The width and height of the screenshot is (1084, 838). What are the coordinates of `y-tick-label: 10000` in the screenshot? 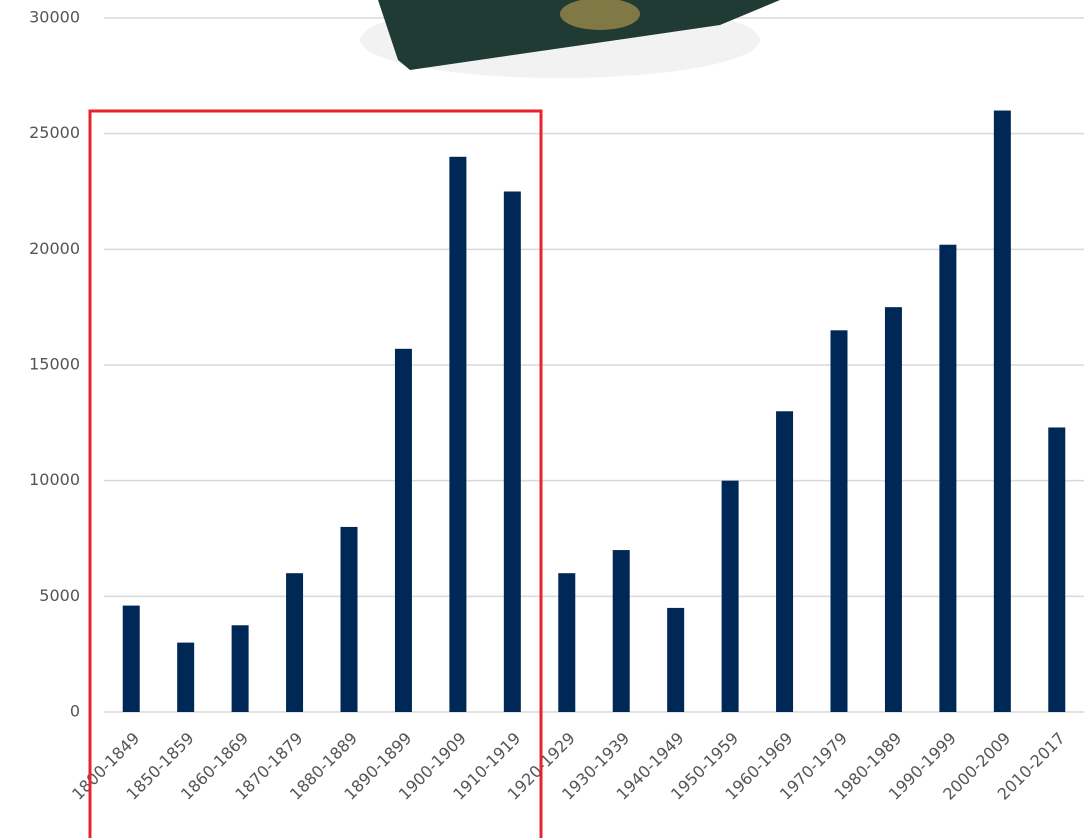 It's located at (54, 479).